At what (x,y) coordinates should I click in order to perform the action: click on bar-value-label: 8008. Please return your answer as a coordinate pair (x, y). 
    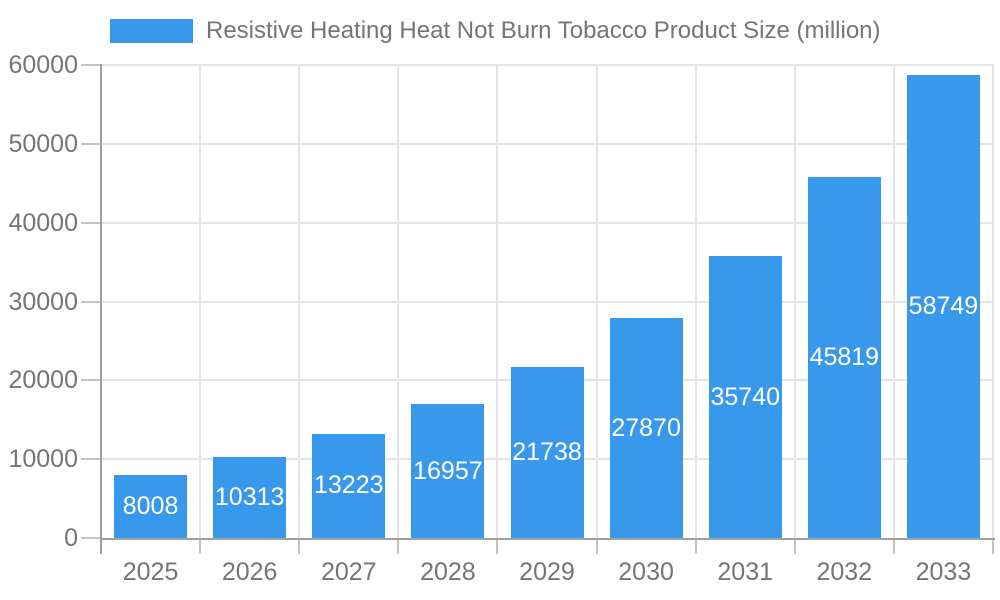
    Looking at the image, I should click on (150, 505).